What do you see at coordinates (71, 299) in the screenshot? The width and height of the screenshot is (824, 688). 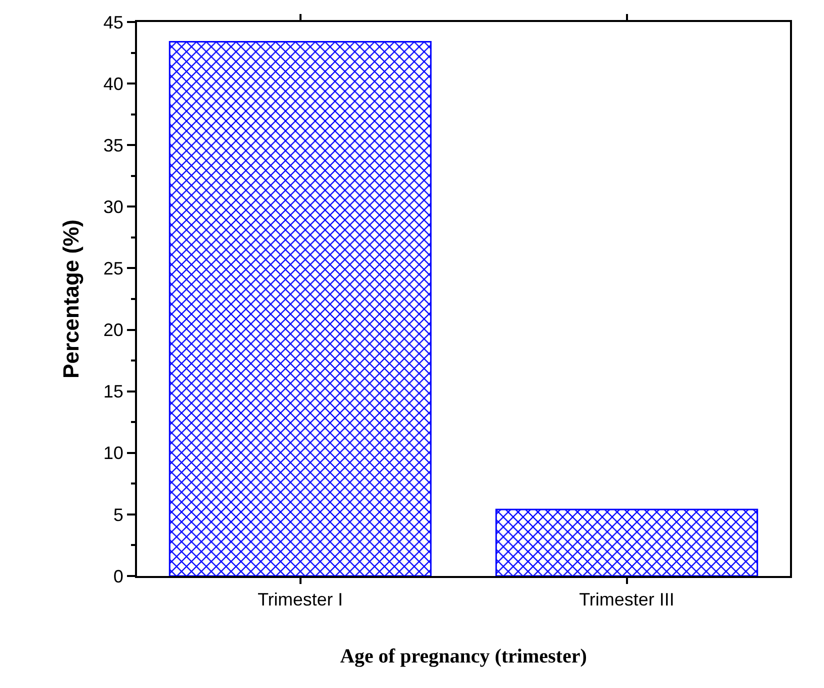 I see `y-axis-title: Percentage (%)` at bounding box center [71, 299].